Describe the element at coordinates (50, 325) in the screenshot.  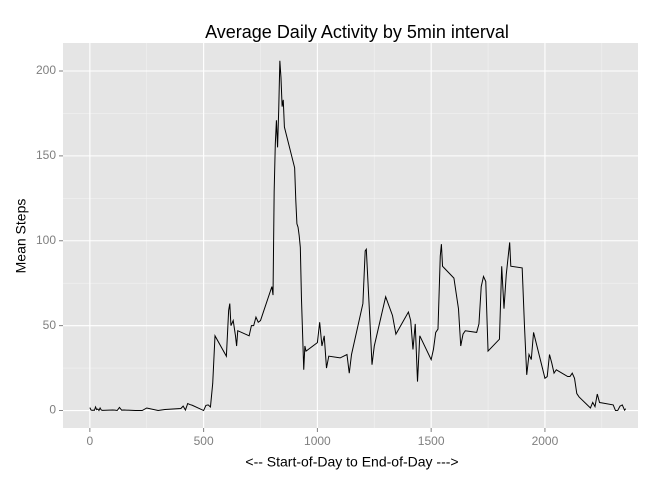
I see `y-tick-label: 50` at that location.